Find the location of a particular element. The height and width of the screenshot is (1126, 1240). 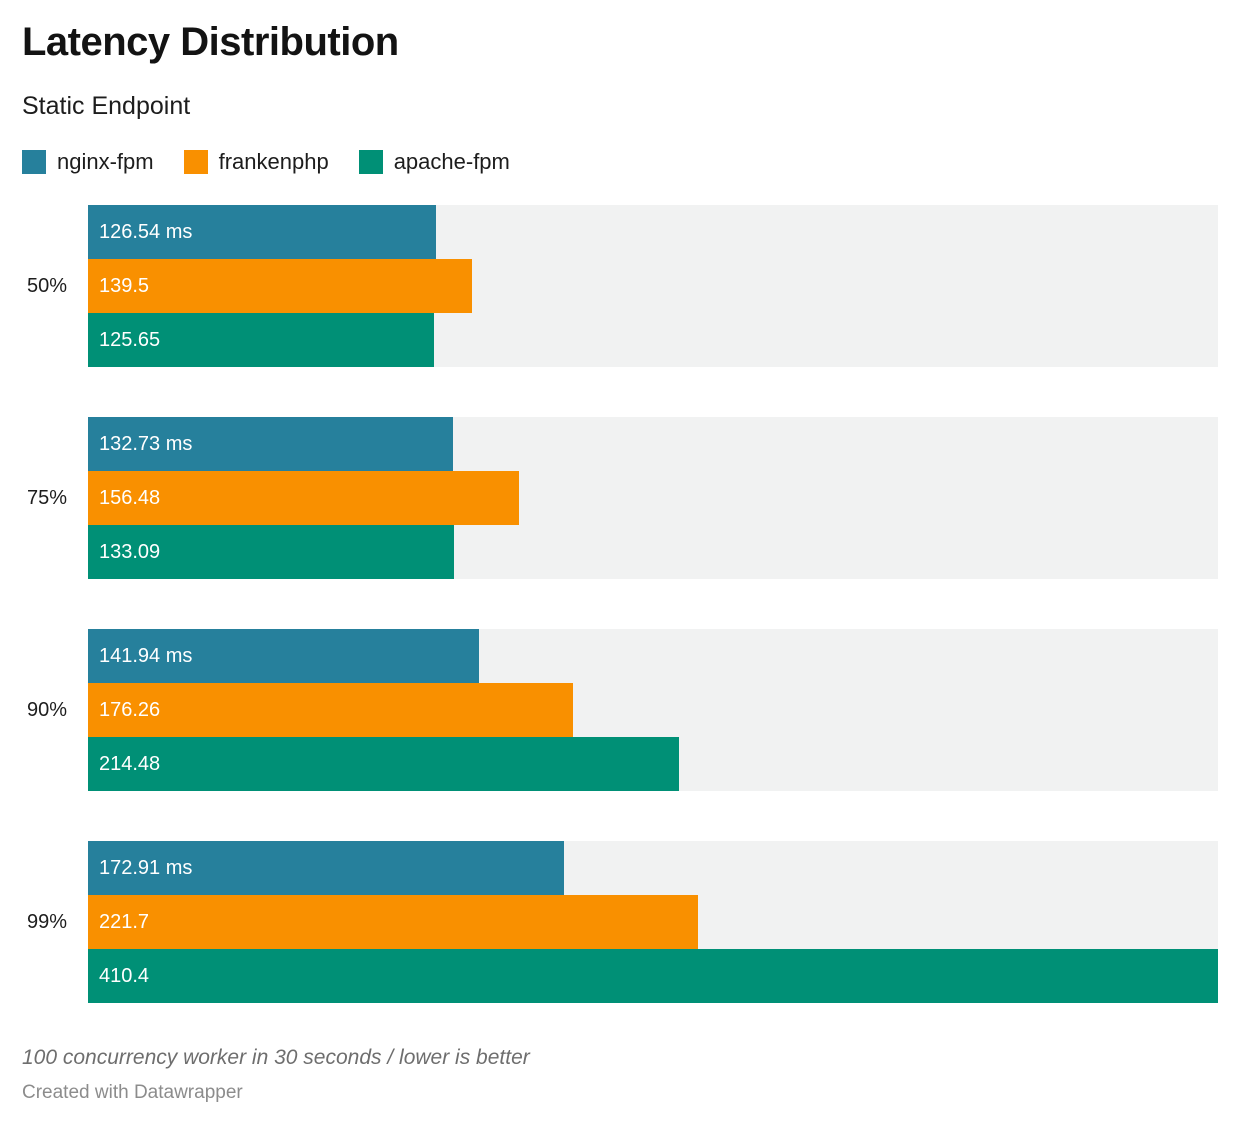

category-label-75%: 75% is located at coordinates (46, 497).